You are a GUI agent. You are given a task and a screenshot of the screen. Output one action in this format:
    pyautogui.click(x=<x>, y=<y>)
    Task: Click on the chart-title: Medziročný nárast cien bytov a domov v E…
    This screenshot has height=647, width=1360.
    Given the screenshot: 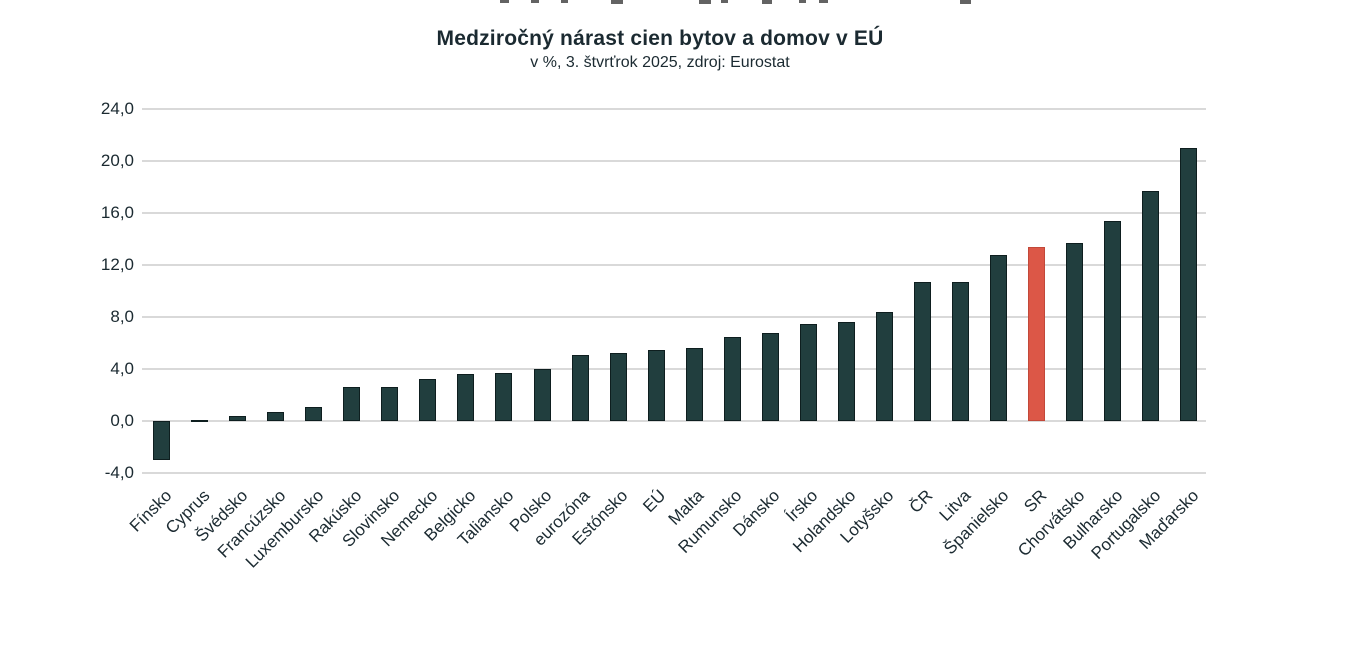 What is the action you would take?
    pyautogui.click(x=660, y=38)
    